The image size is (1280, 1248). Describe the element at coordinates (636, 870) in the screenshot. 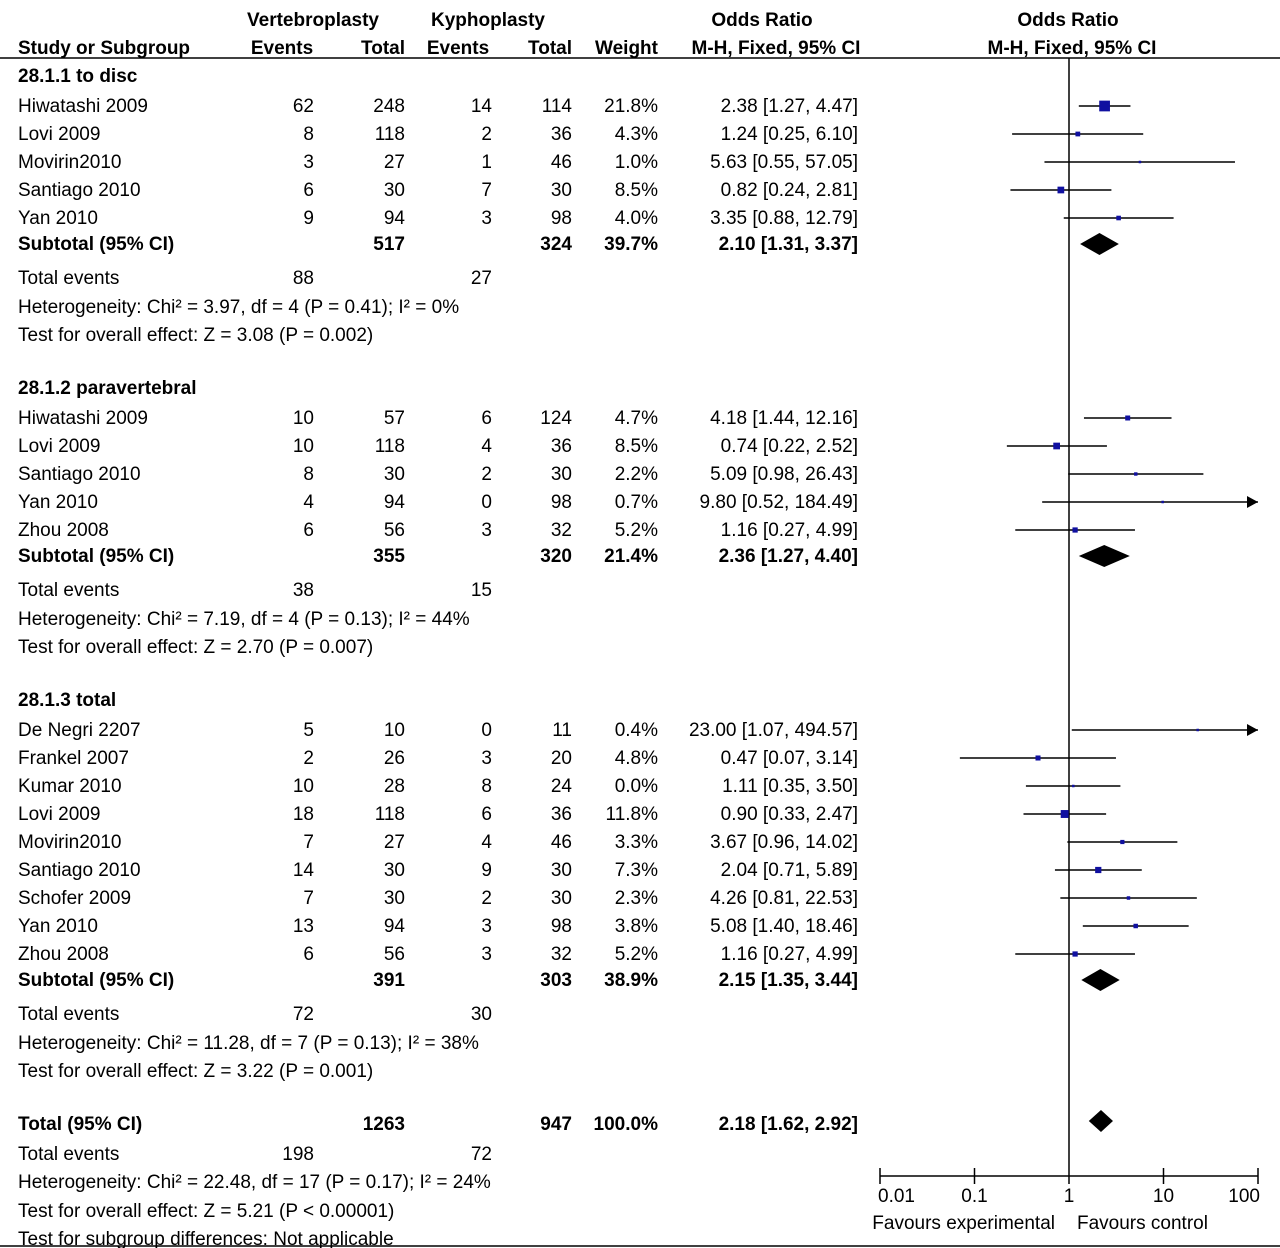

I see `weight: 7.3%` at that location.